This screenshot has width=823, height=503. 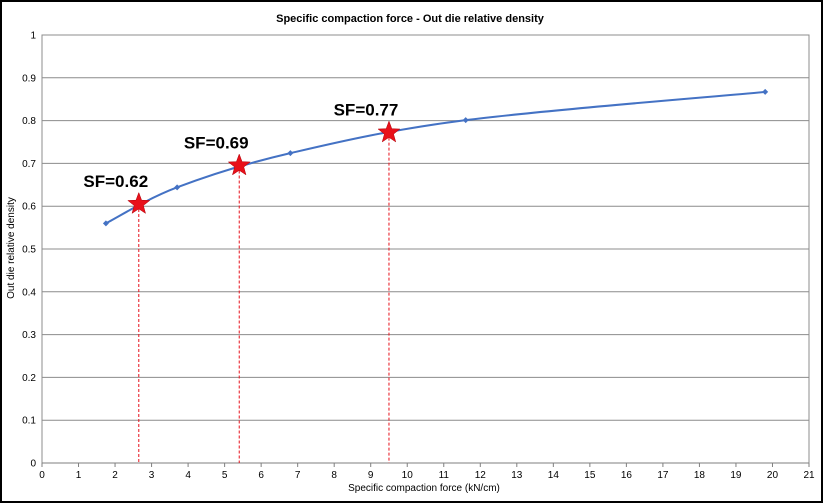 What do you see at coordinates (736, 475) in the screenshot?
I see `x-tick-label: 19` at bounding box center [736, 475].